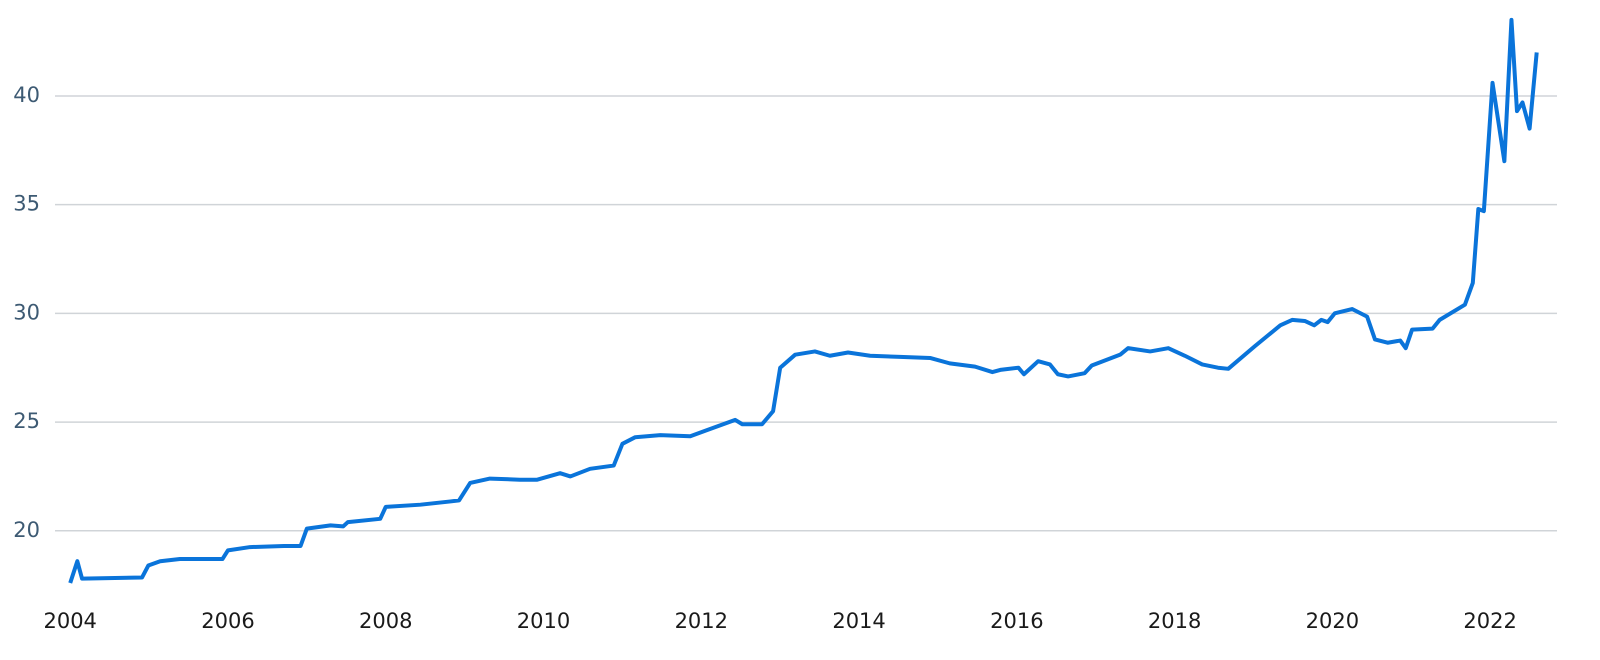 This screenshot has height=660, width=1600. I want to click on y-tick-label: 25, so click(26, 421).